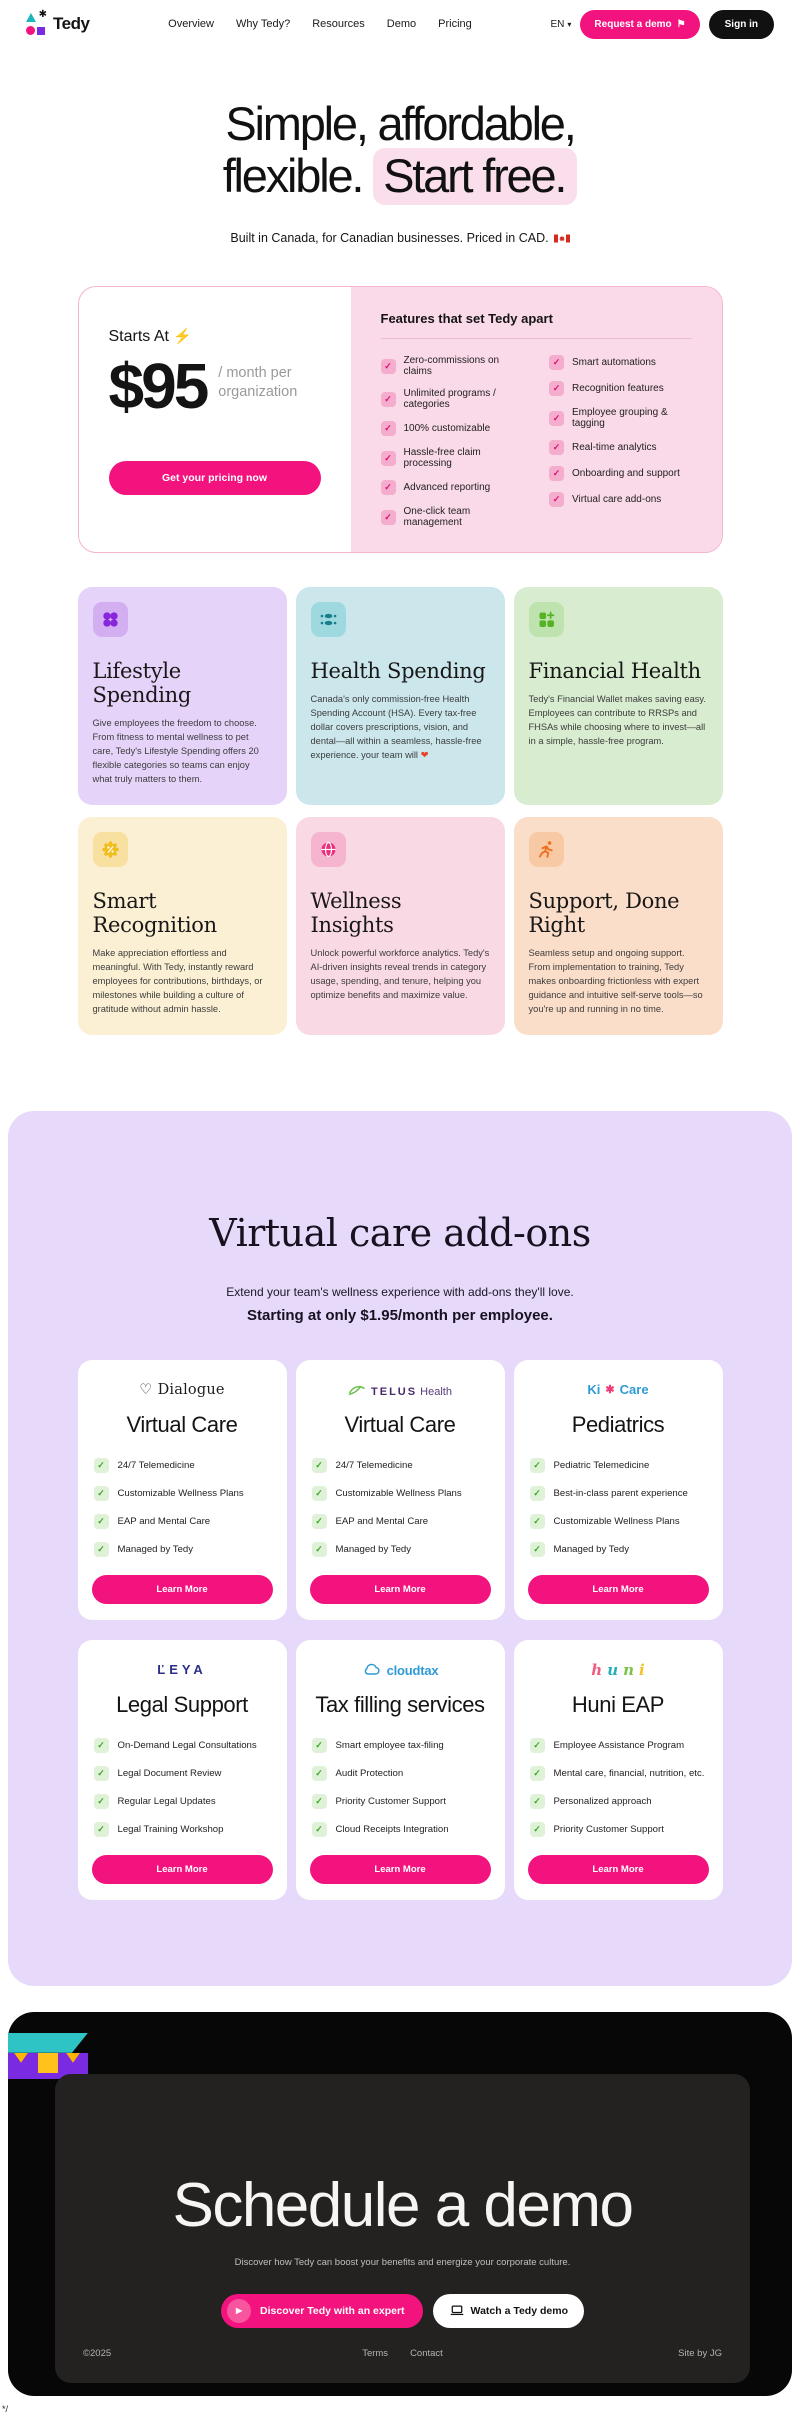  I want to click on pricing-feature-item: ✓ Unlimited programs / categories, so click(452, 399).